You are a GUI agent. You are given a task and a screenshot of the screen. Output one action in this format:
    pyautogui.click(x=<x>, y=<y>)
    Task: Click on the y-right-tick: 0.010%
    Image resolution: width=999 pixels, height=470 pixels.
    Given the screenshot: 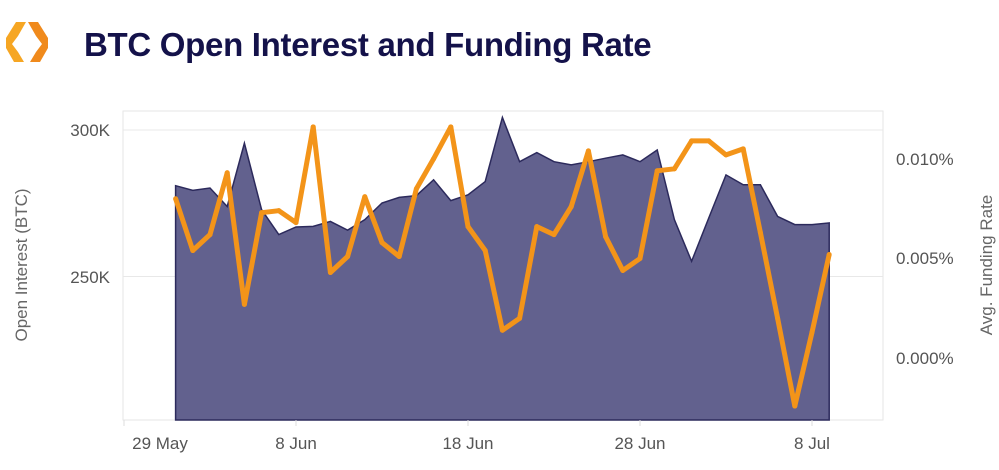 What is the action you would take?
    pyautogui.click(x=925, y=159)
    